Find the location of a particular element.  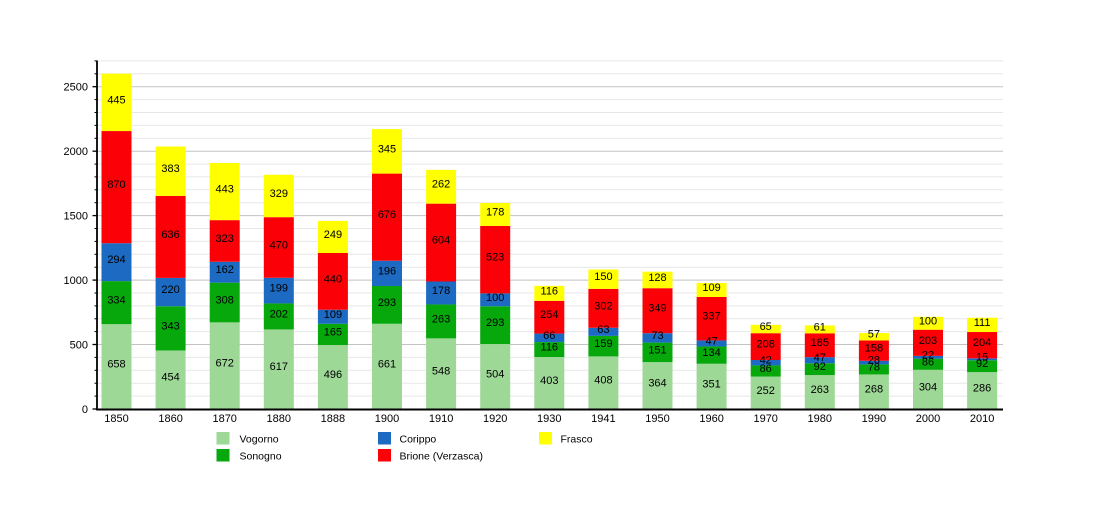

svg-text: 504 is located at coordinates (495, 375).